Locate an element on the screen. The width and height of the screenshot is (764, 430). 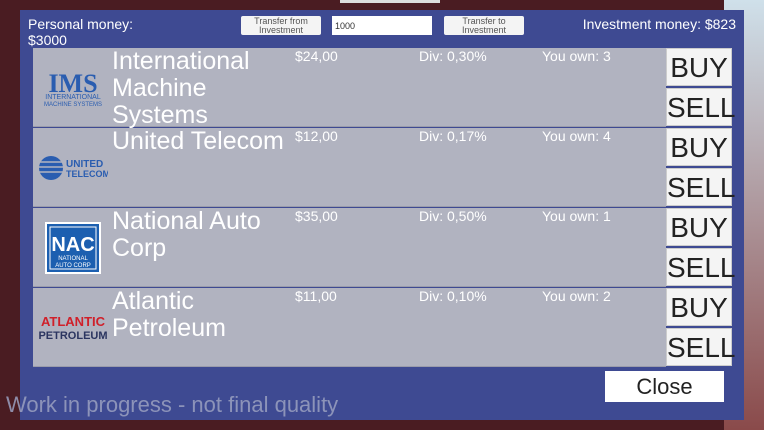
shares-owned: You own: 1 is located at coordinates (576, 216).